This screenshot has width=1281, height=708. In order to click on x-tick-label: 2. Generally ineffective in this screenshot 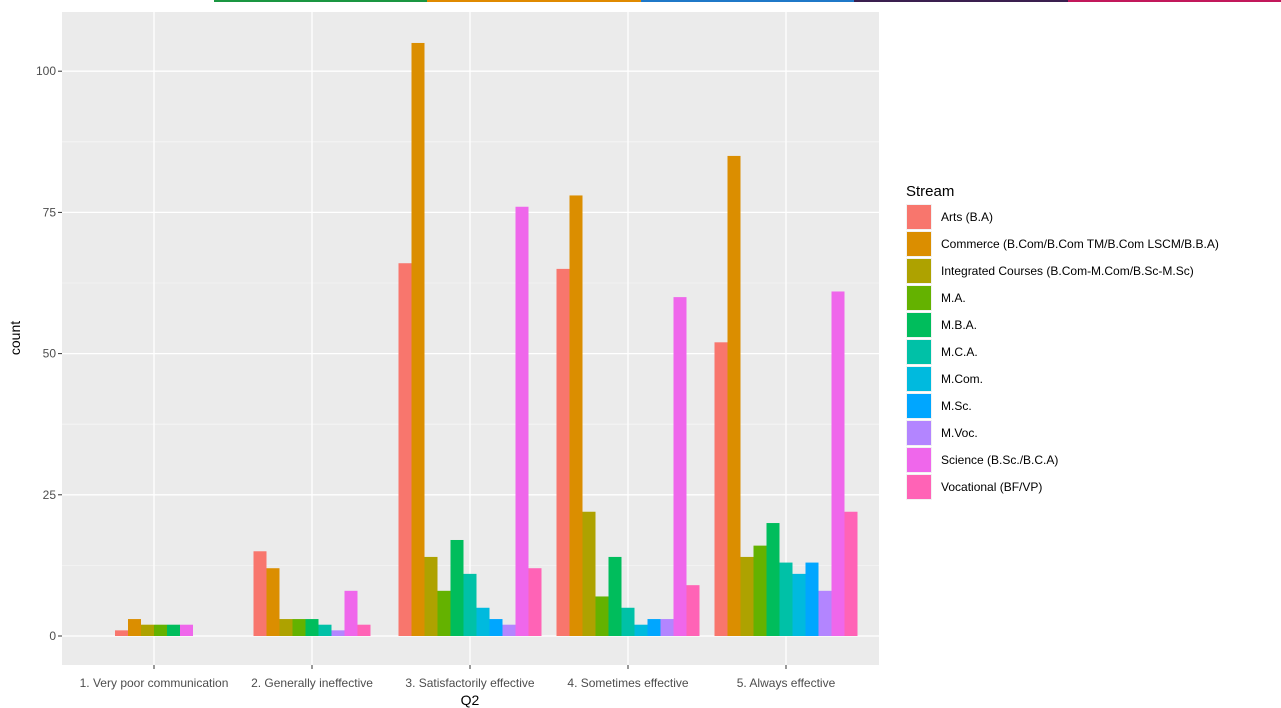, I will do `click(312, 683)`.